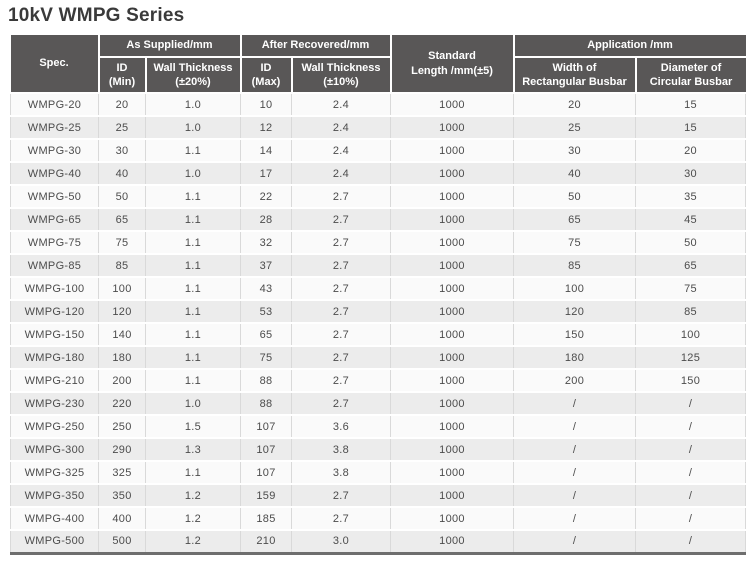 Image resolution: width=756 pixels, height=567 pixels. What do you see at coordinates (54, 243) in the screenshot?
I see `spec-cell: WMPG-75` at bounding box center [54, 243].